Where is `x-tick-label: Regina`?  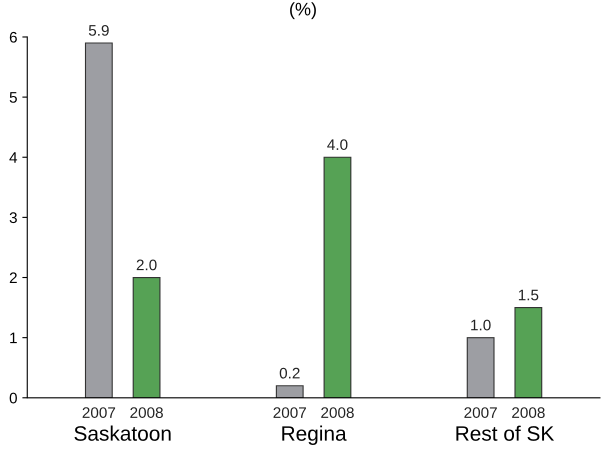 x-tick-label: Regina is located at coordinates (314, 435).